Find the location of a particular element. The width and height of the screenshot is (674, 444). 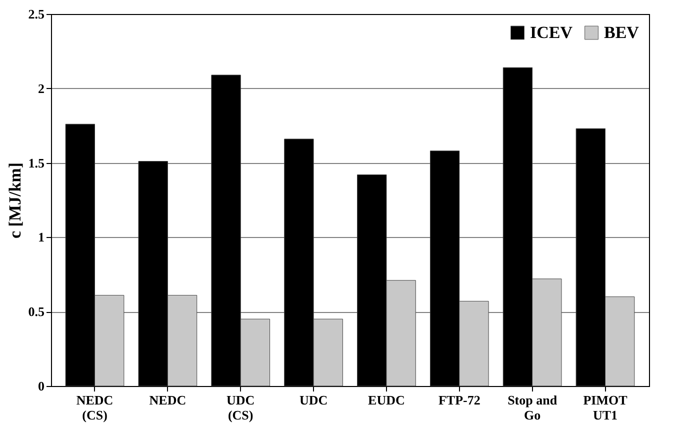

y-tick-label: 0 is located at coordinates (41, 386).